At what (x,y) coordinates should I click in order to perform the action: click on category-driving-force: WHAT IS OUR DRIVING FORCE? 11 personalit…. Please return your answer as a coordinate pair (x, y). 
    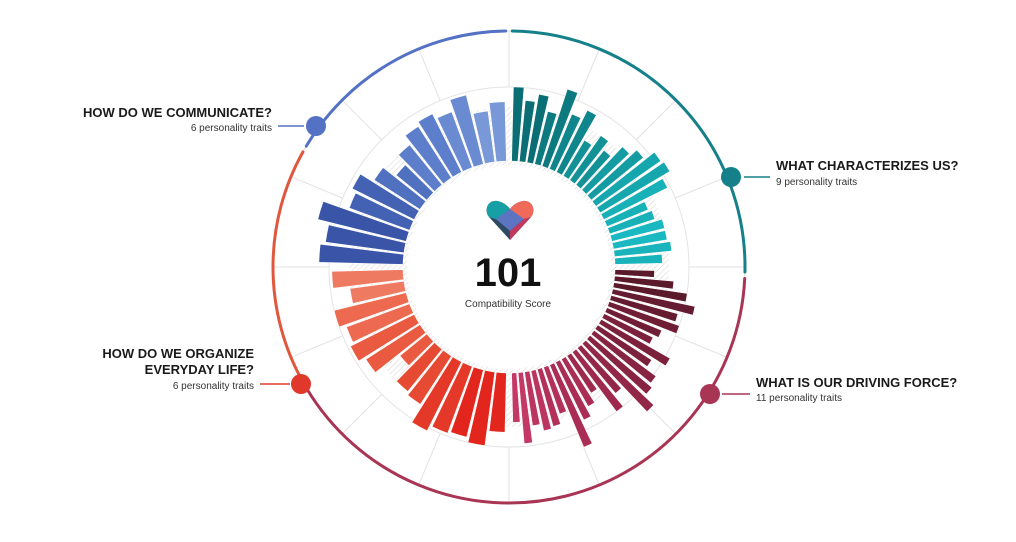
    Looking at the image, I should click on (828, 389).